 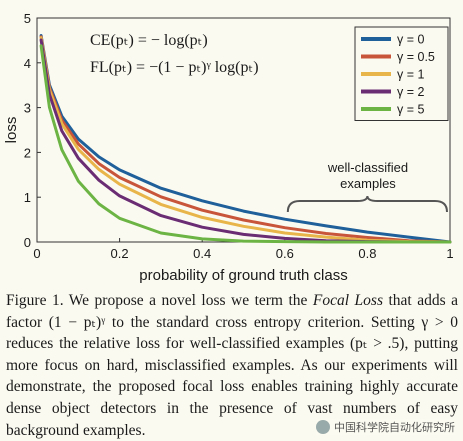 I want to click on x-tick-label: 0.2, so click(x=120, y=253).